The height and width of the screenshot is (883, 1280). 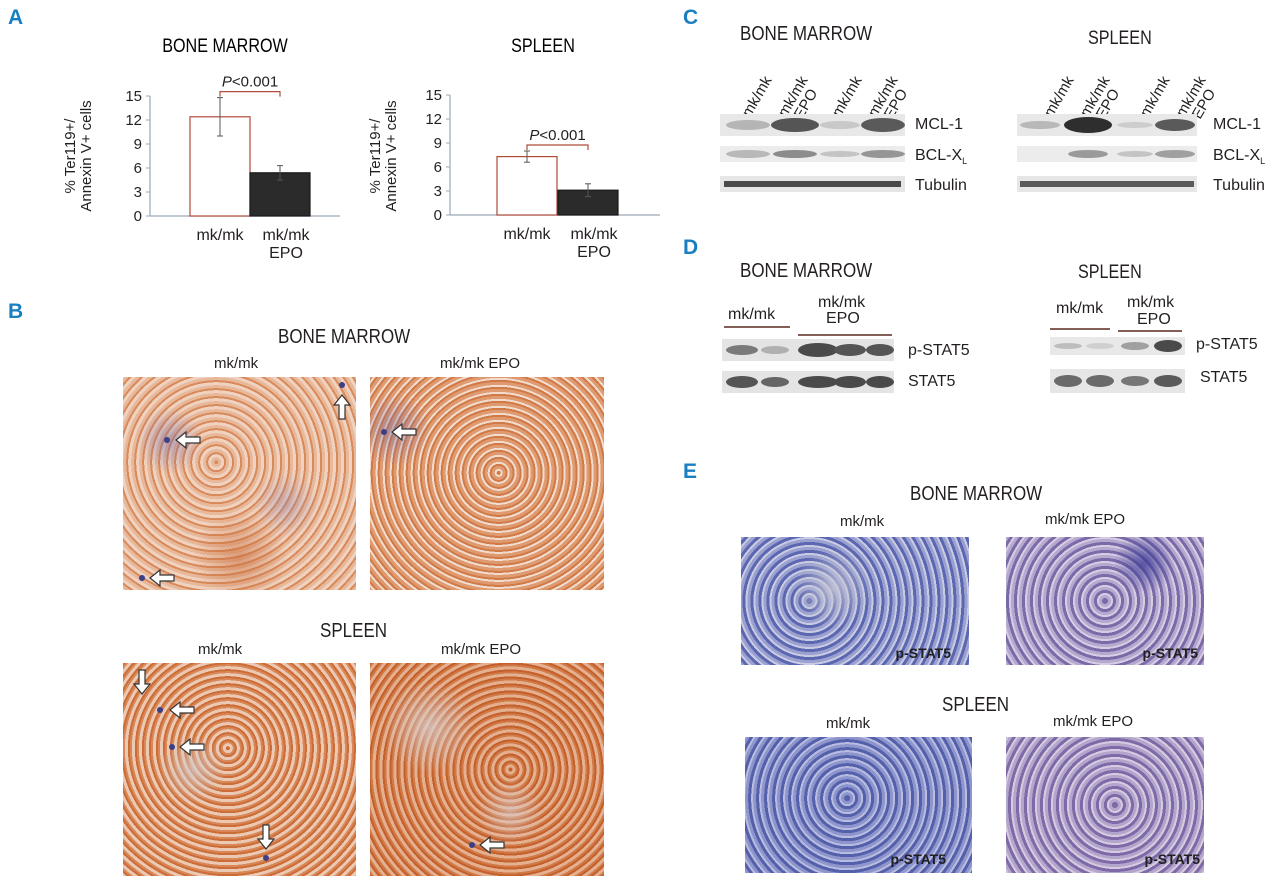 I want to click on c-bm-bclx-text: BCL-X, so click(x=939, y=155).